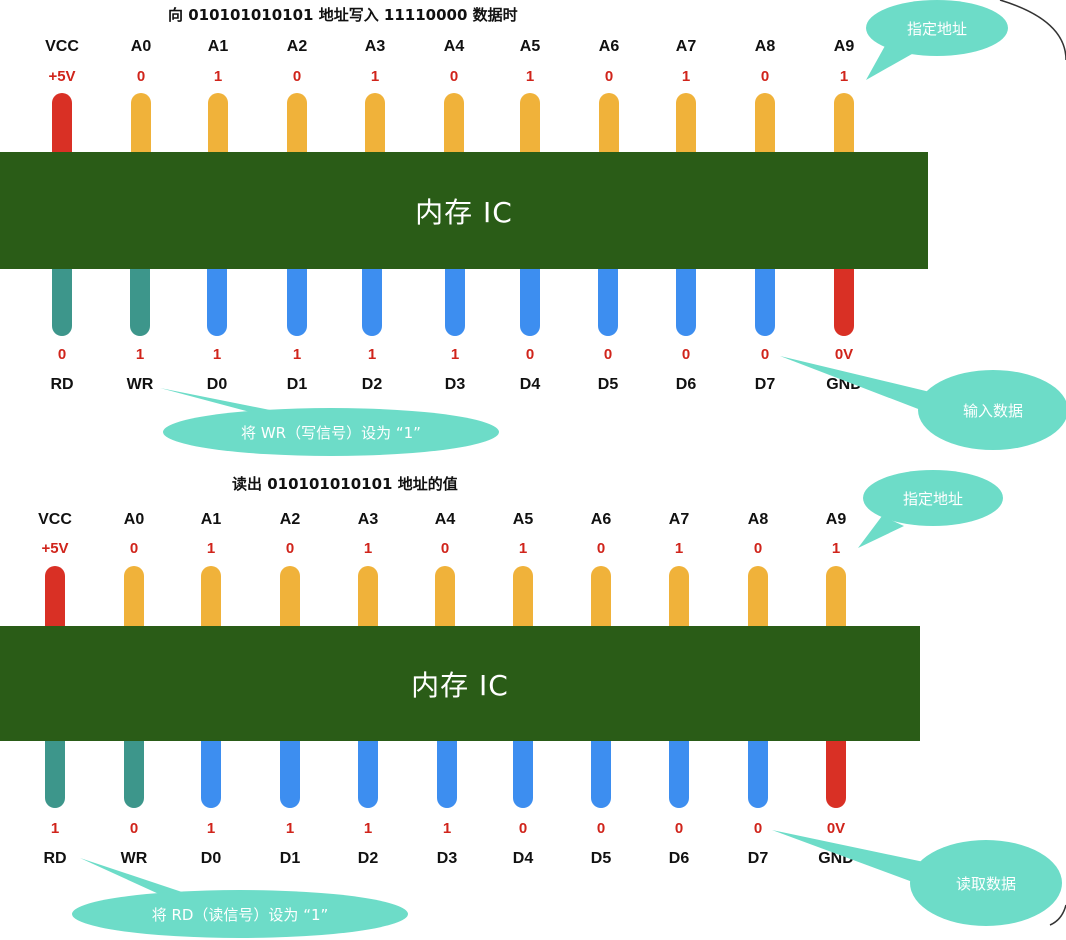 This screenshot has height=940, width=1066. I want to click on pin-value-vcc: +5V, so click(62, 76).